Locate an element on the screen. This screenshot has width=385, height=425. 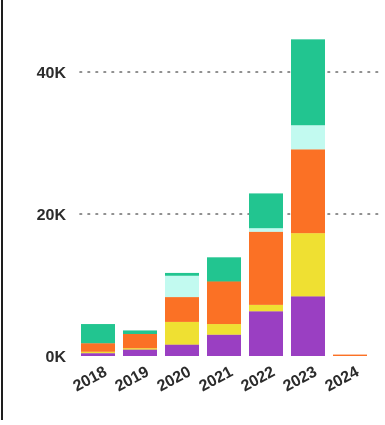
x-tick-label-2021: 2021 is located at coordinates (215, 379).